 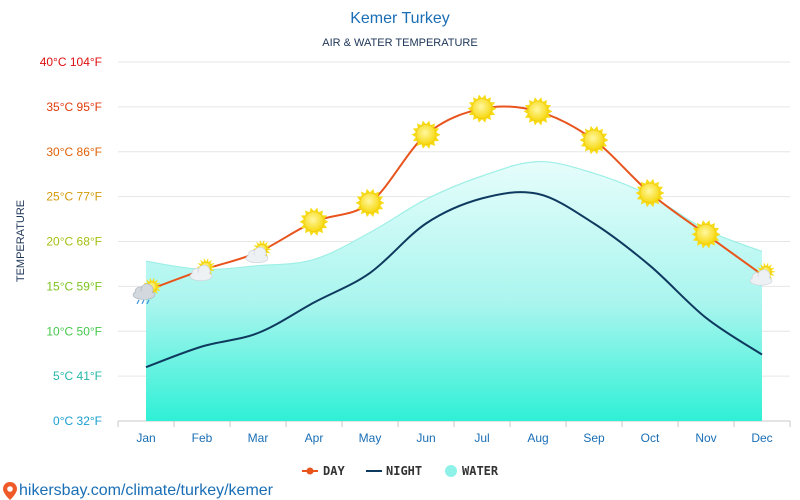 I want to click on x-tick-label: Aug, so click(x=537, y=438).